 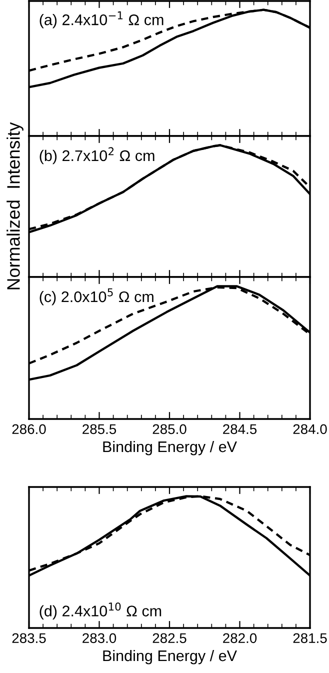 I want to click on annotation: (c) 2.0x10$^{5}$ Ω cm, so click(x=97, y=297).